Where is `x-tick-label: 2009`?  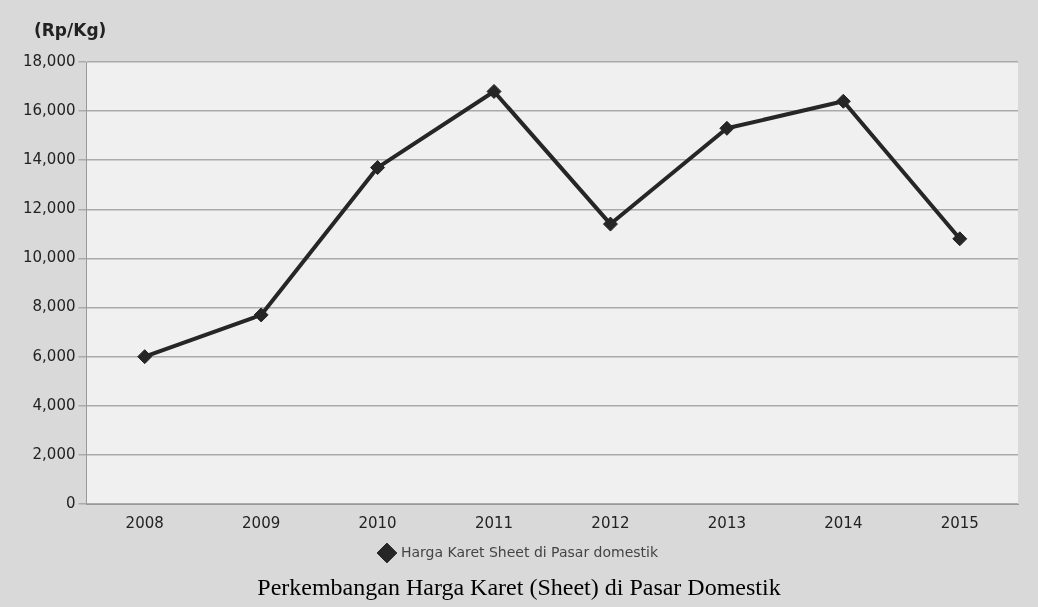
x-tick-label: 2009 is located at coordinates (261, 522).